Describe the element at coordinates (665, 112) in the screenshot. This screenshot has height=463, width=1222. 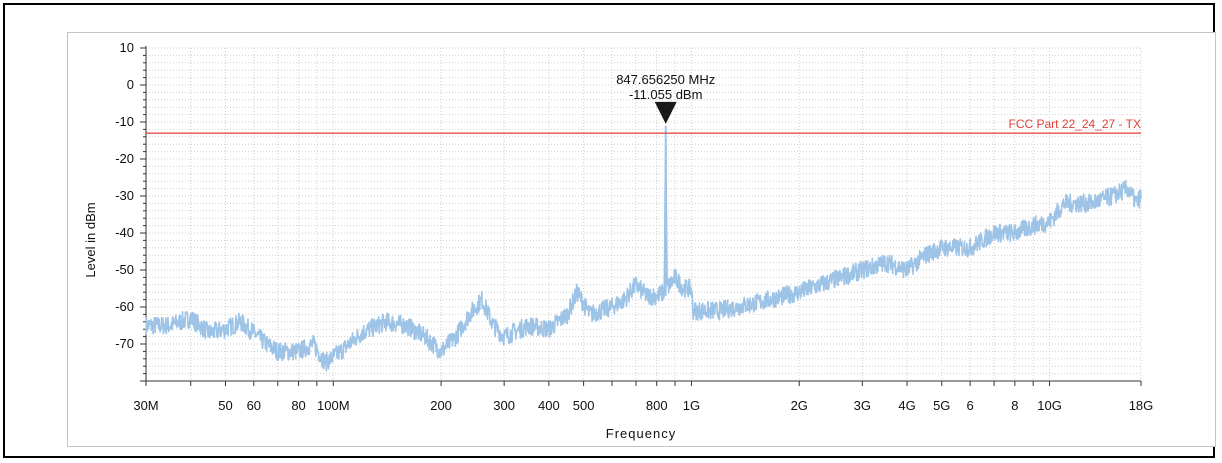
I see `marker-triangle-icon` at that location.